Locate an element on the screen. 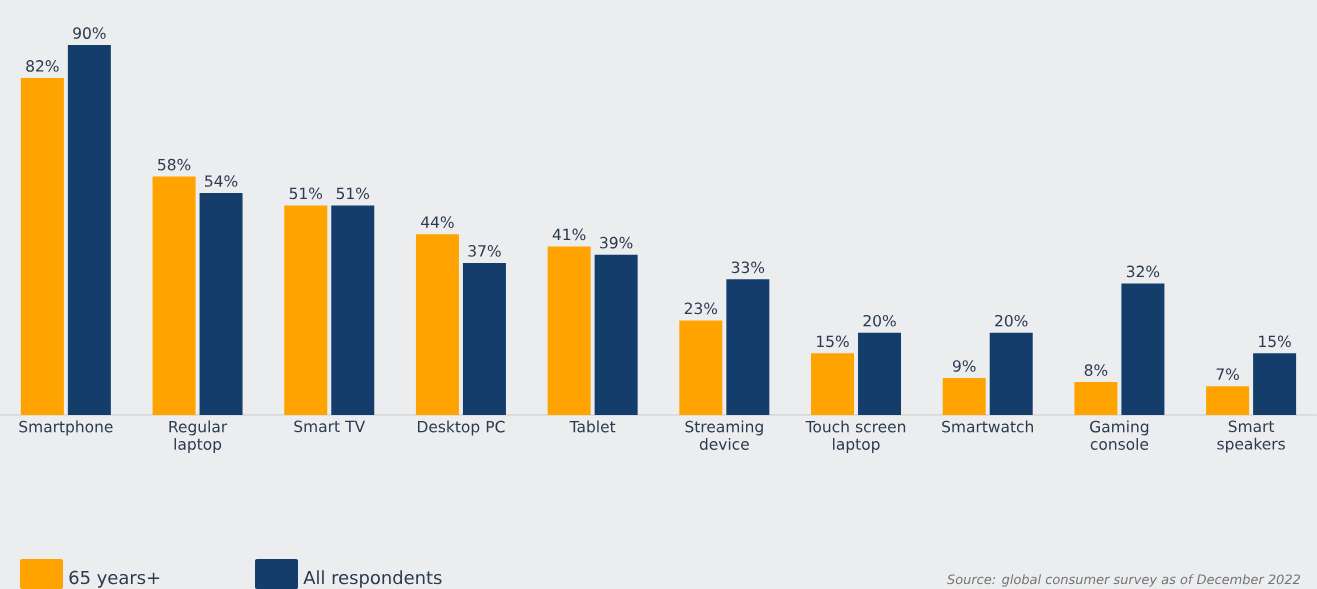 This screenshot has width=1317, height=589. x-tick-label: Touch screen laptop is located at coordinates (855, 436).